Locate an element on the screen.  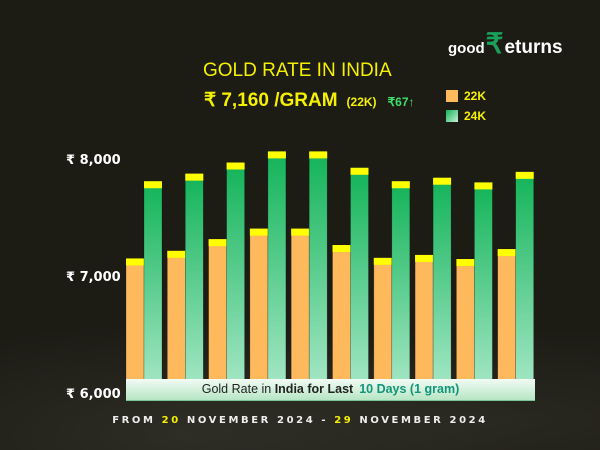
y-tick-label: ₹ 6,000 is located at coordinates (93, 394).